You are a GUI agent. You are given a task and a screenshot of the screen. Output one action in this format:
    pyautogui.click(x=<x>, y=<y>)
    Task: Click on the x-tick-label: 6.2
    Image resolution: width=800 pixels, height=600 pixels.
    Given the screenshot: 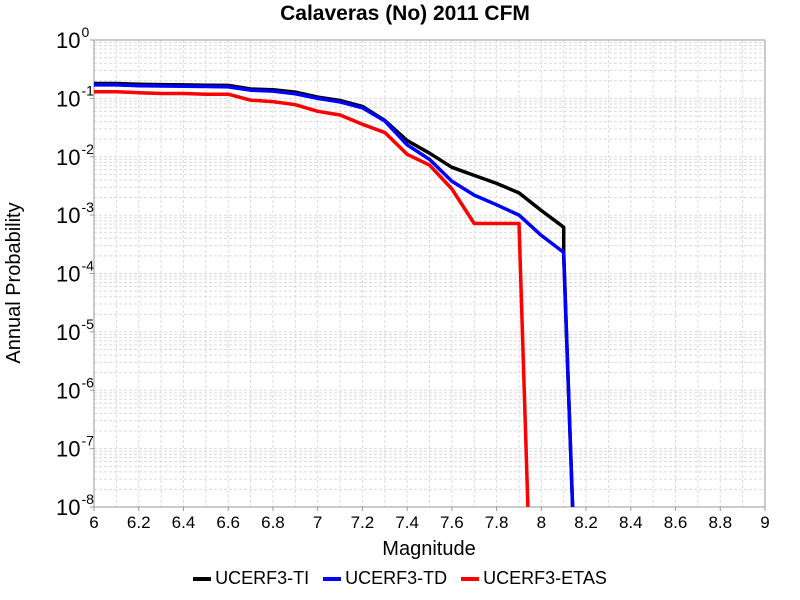 What is the action you would take?
    pyautogui.click(x=139, y=522)
    